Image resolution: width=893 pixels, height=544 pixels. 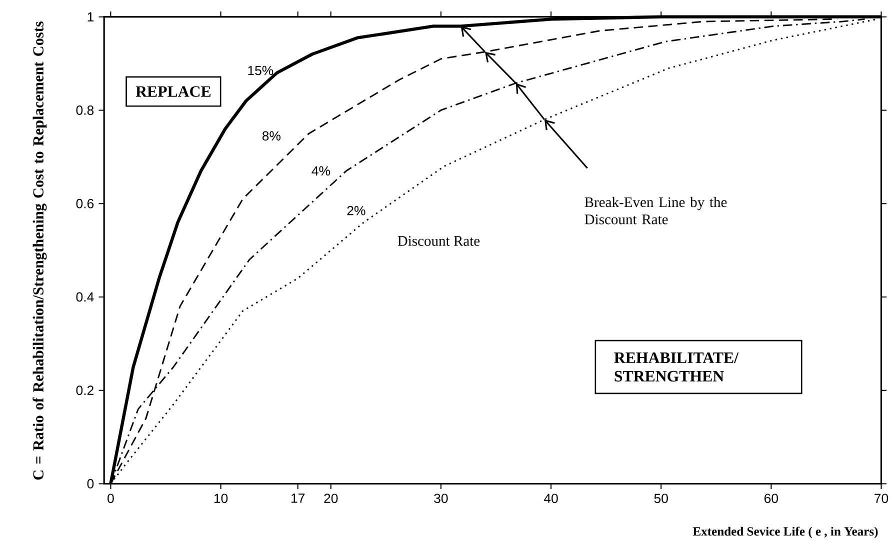 What do you see at coordinates (90, 483) in the screenshot?
I see `y-tick-label: 0` at bounding box center [90, 483].